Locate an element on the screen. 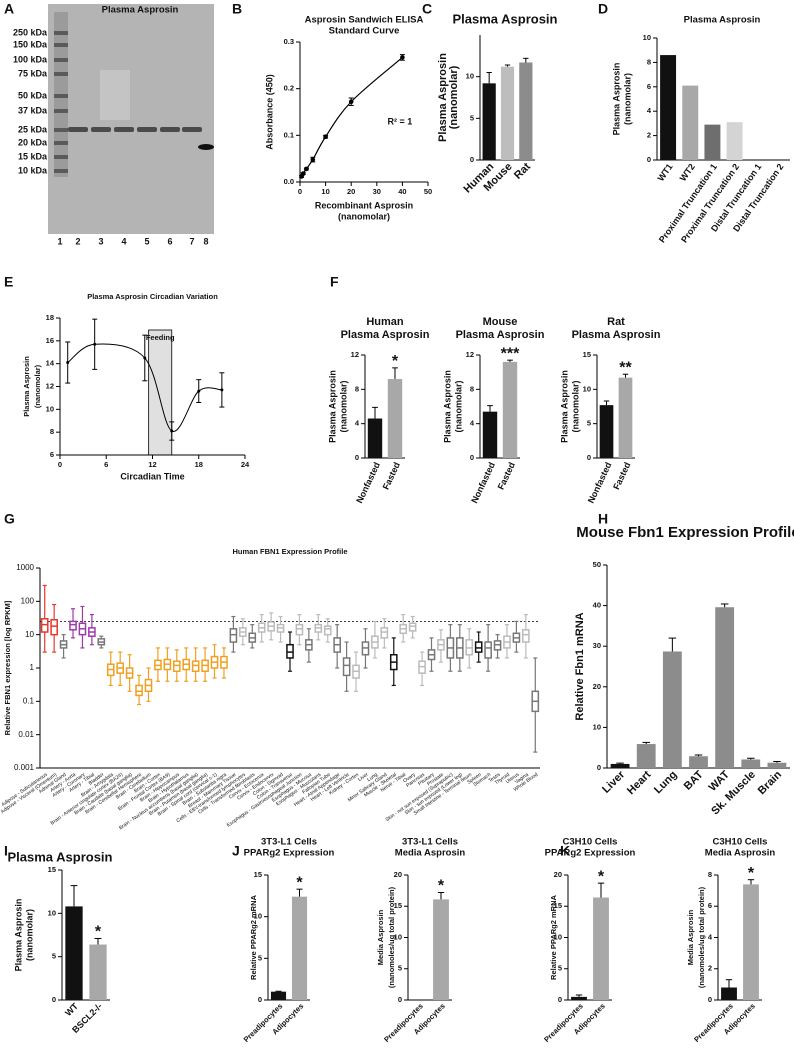 The height and width of the screenshot is (1048, 794). x-tick-label: WT1 is located at coordinates (665, 172).